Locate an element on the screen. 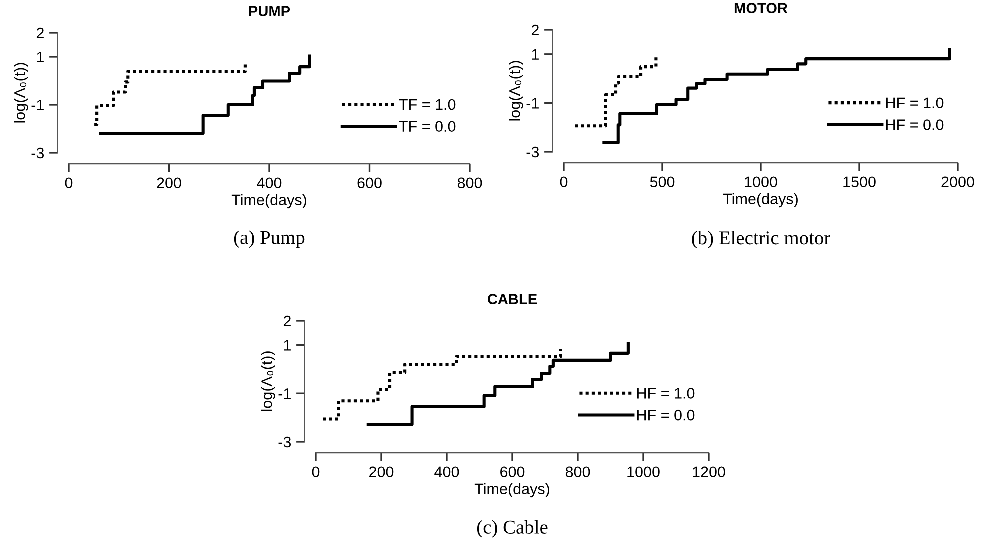 The image size is (981, 539). x-tick-label: 500 is located at coordinates (662, 182).